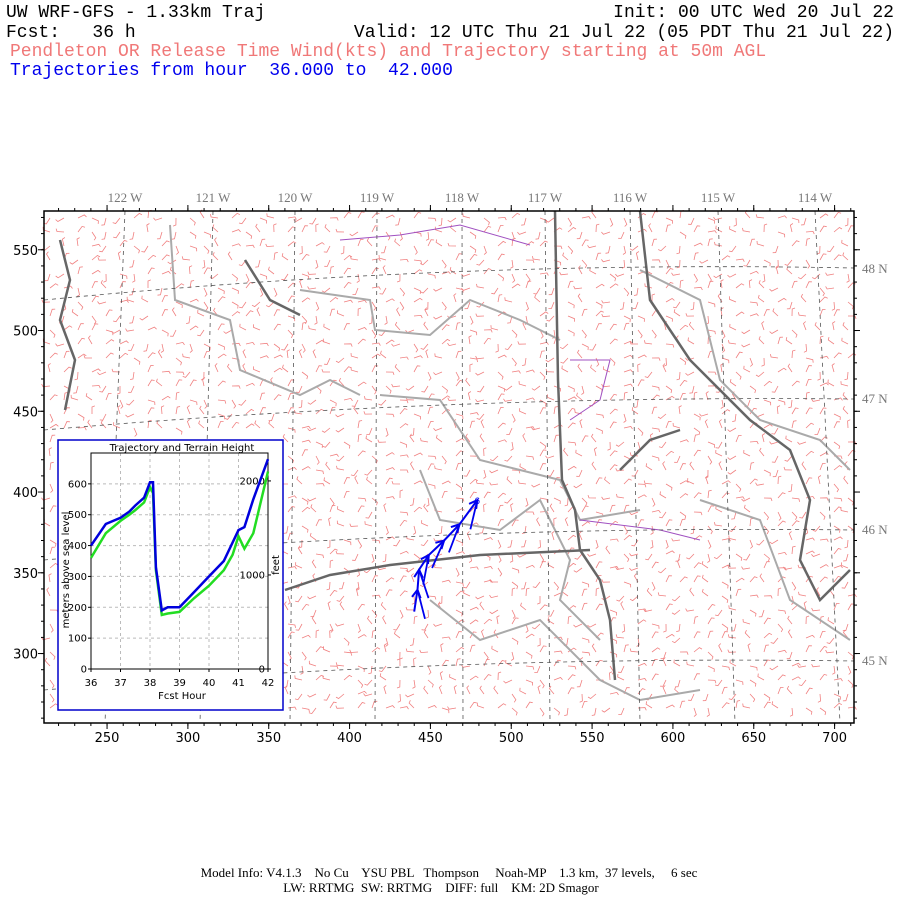  I want to click on y-tick-label: 500, so click(77, 515).